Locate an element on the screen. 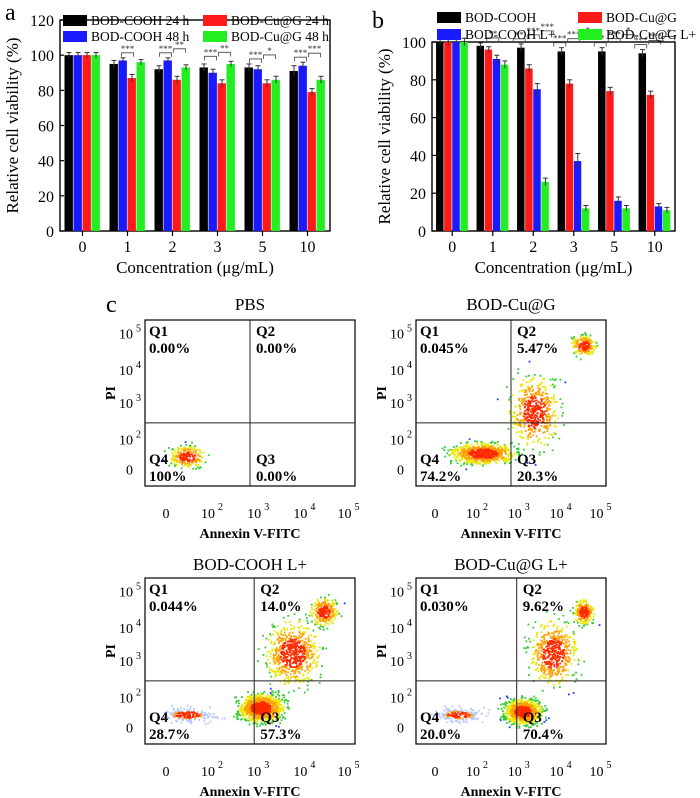 This screenshot has height=798, width=700. y-tick-exponent: 5 is located at coordinates (138, 328).